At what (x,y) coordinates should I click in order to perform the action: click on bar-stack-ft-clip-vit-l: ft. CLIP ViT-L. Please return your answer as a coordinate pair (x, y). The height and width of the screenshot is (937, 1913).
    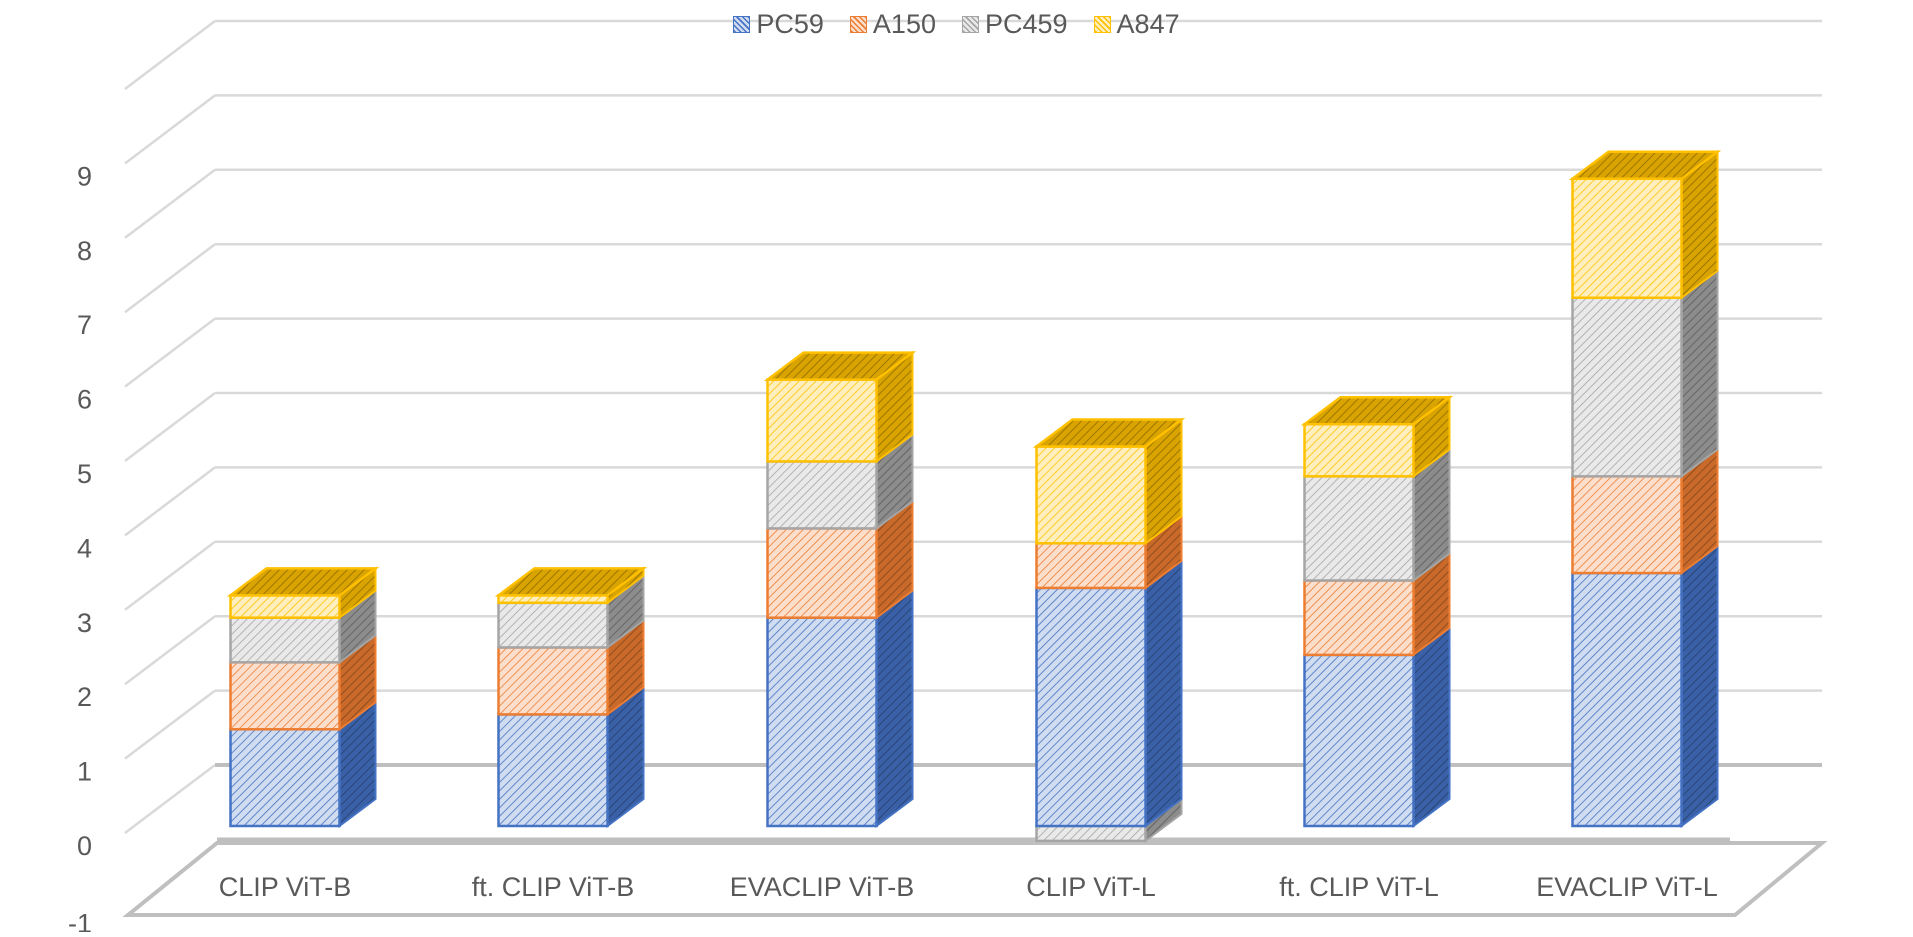
    Looking at the image, I should click on (1366, 648).